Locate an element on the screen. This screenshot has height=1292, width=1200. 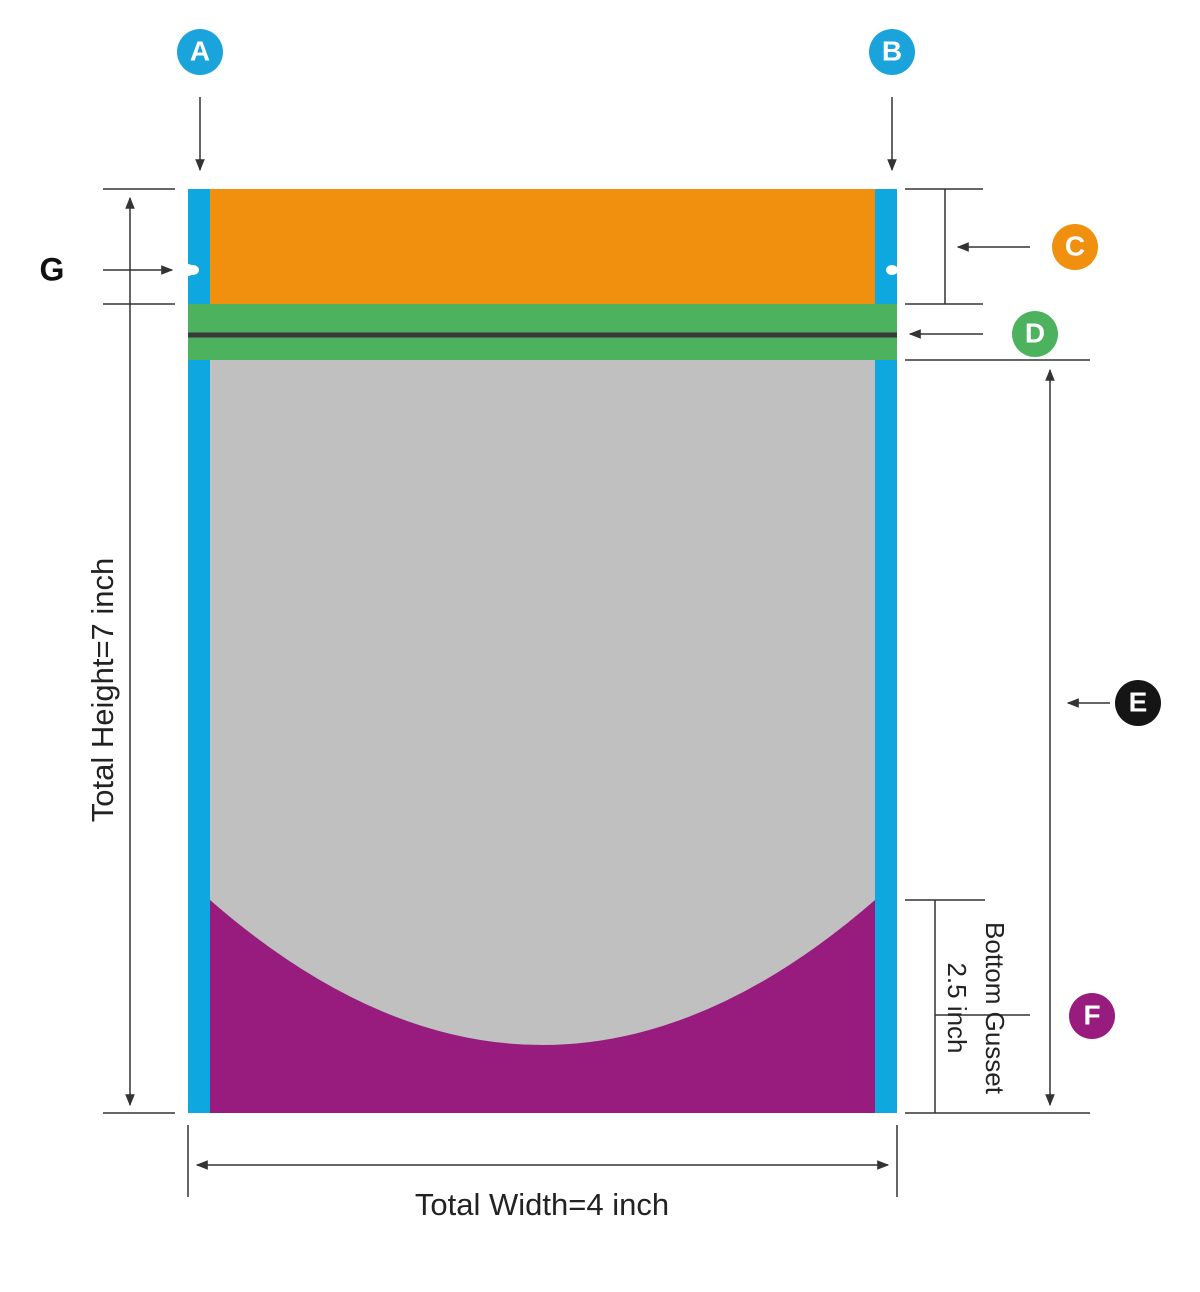
marker-label: A is located at coordinates (200, 50).